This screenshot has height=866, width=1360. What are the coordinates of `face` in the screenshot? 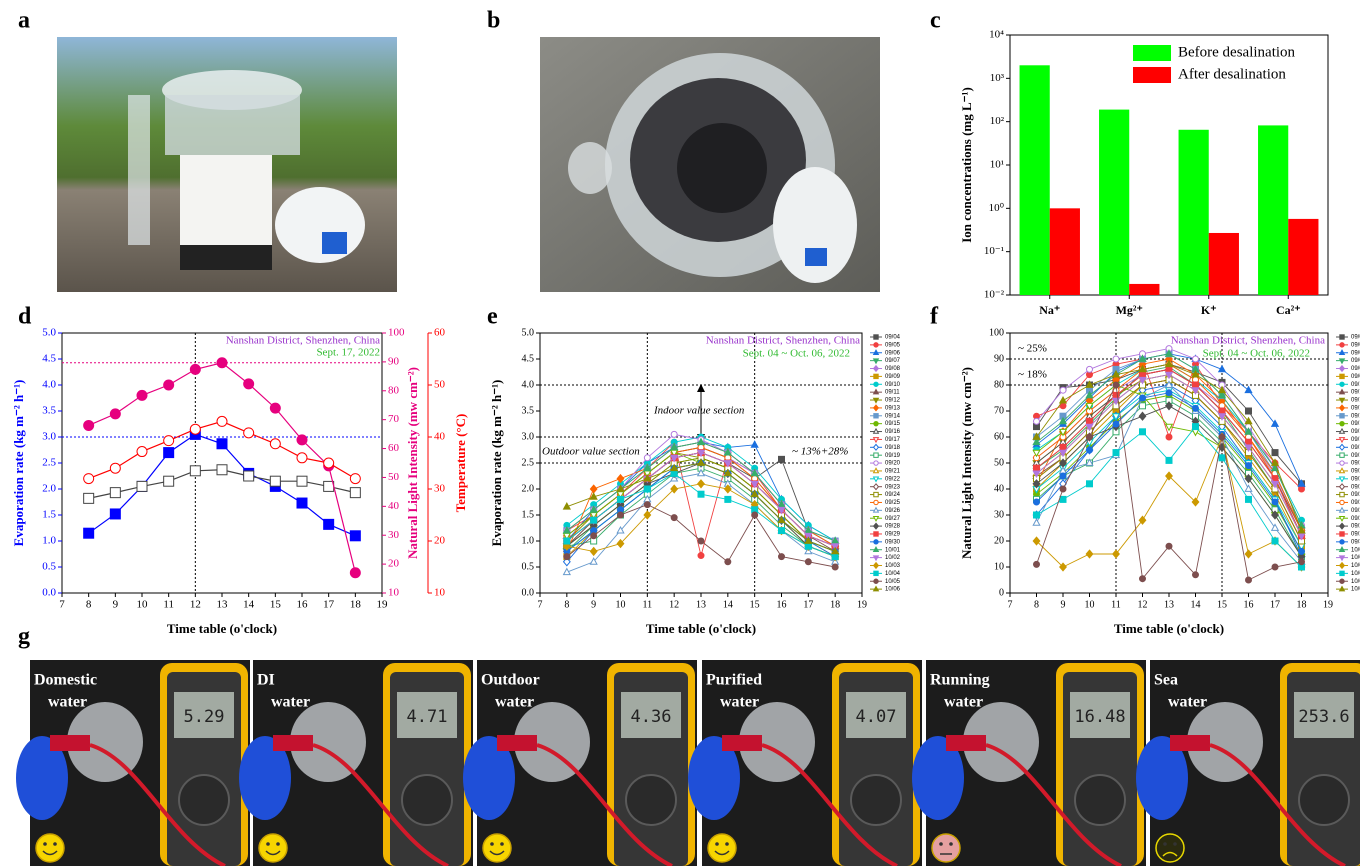 It's located at (1170, 848).